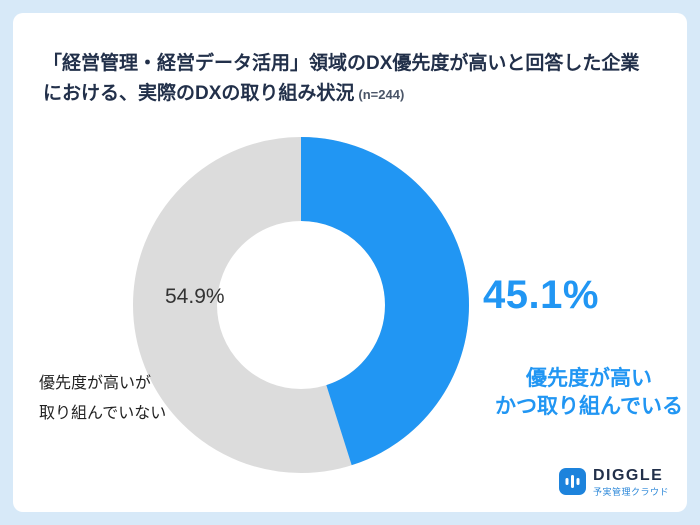 The width and height of the screenshot is (700, 525). What do you see at coordinates (587, 393) in the screenshot?
I see `blue-segment-label: 優先度が高い かつ取り組んでいる` at bounding box center [587, 393].